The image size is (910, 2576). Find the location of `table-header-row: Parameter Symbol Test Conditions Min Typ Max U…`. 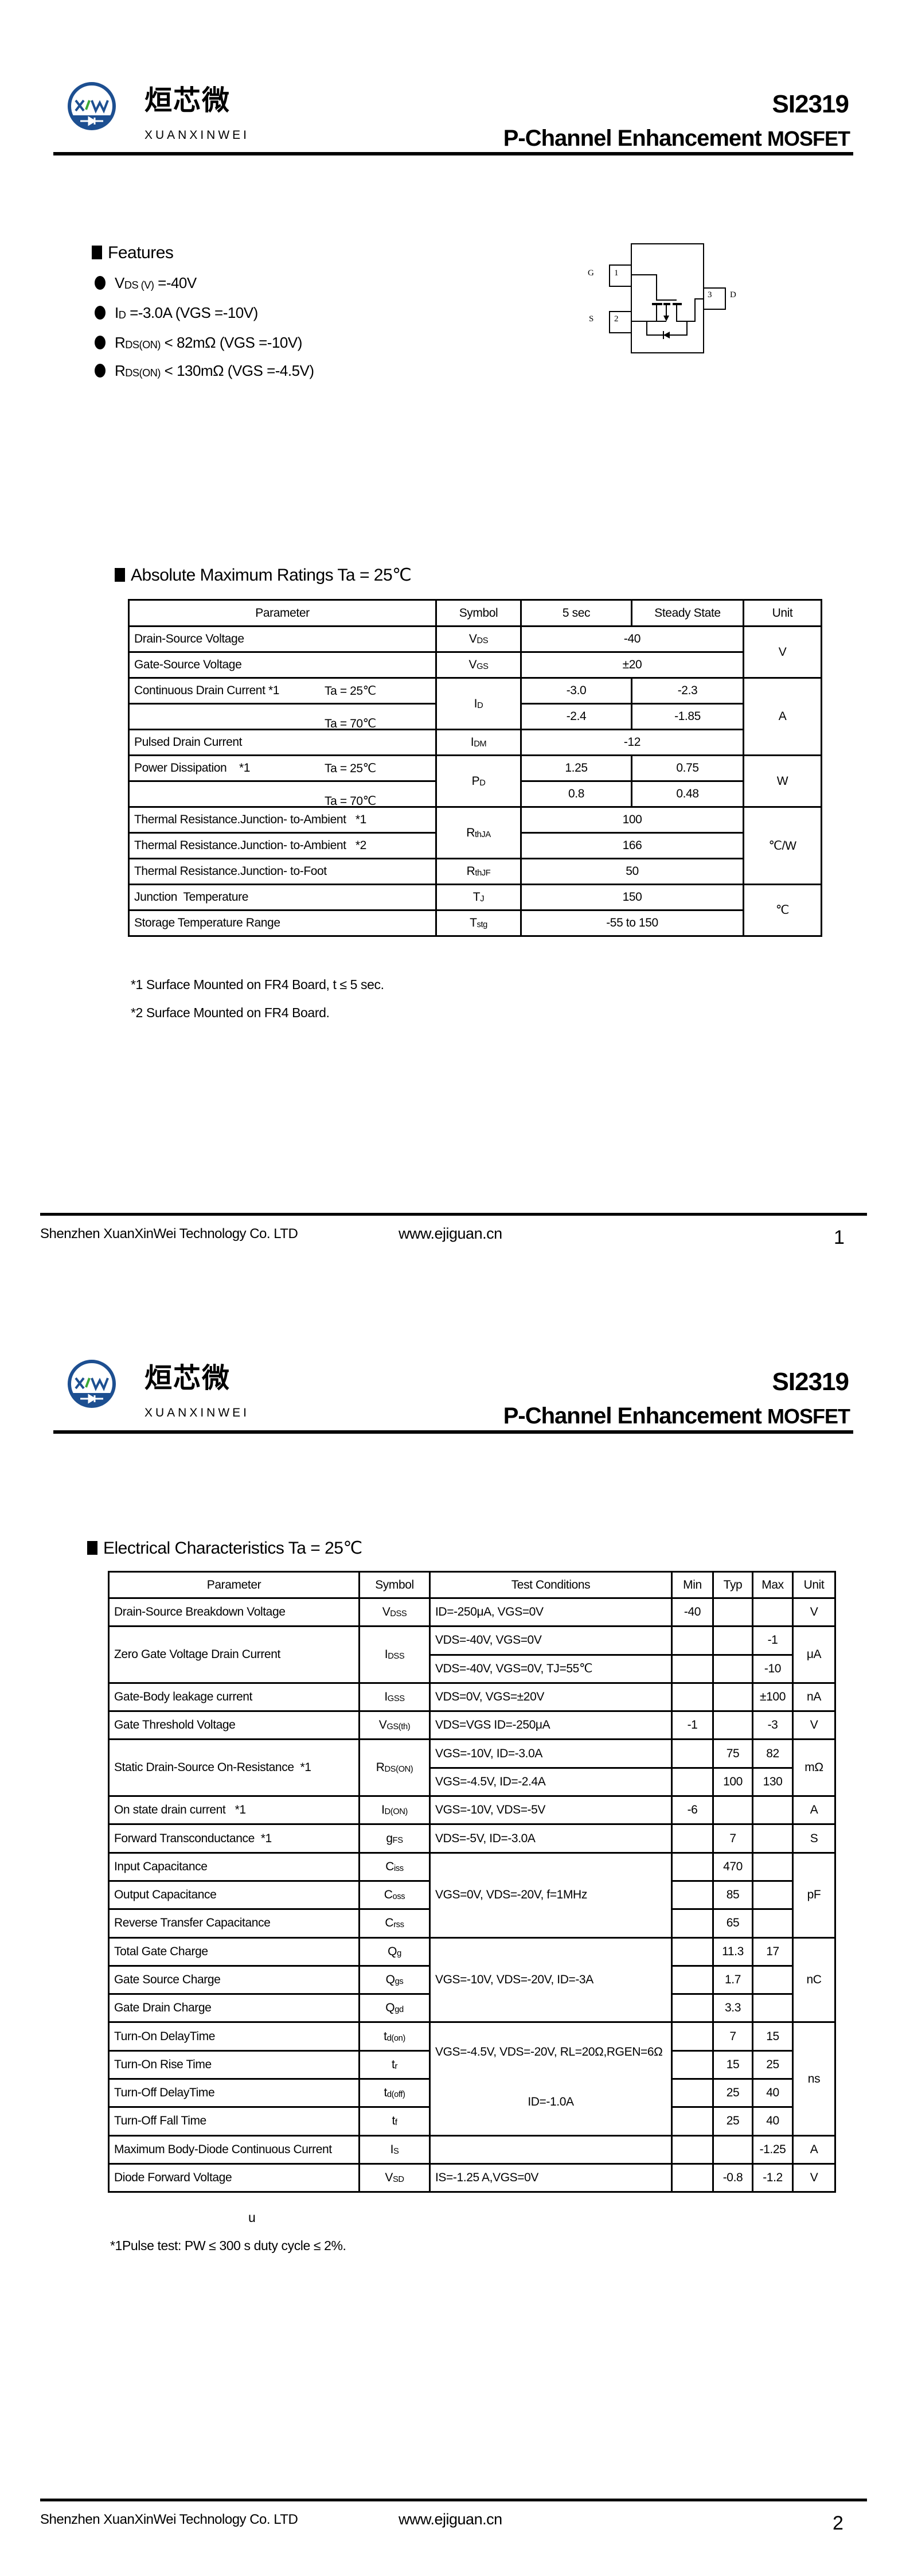

table-header-row: Parameter Symbol Test Conditions Min Typ Max U… is located at coordinates (472, 1585).